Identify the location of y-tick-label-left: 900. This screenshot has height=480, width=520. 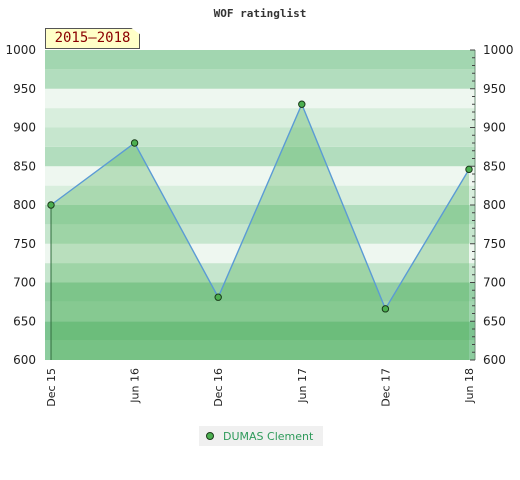
(24, 128).